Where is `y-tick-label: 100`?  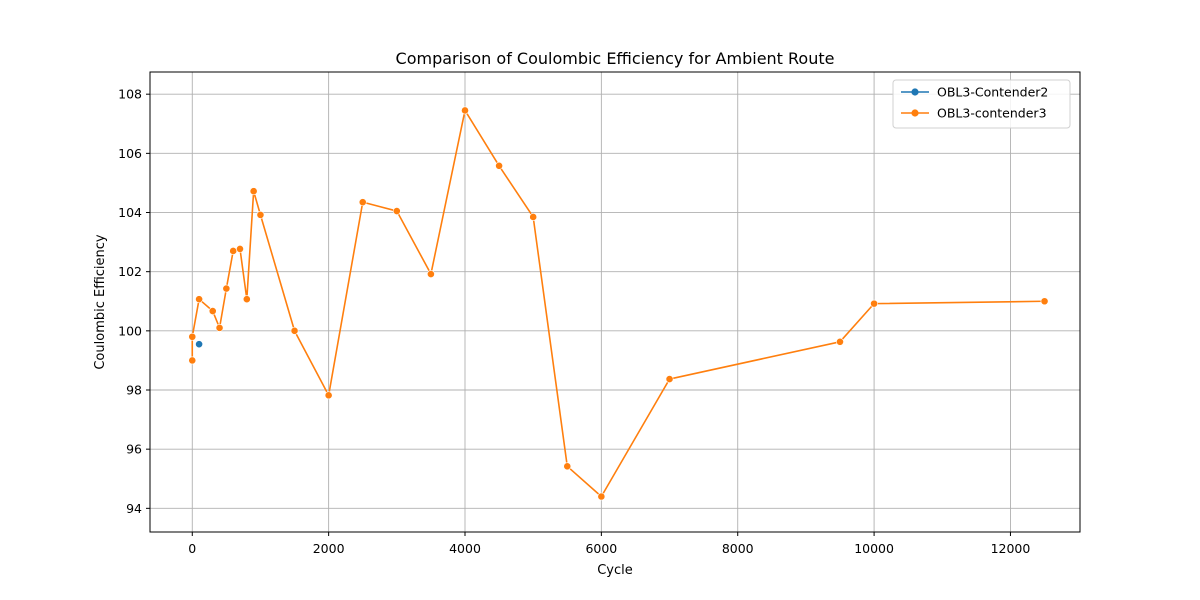 y-tick-label: 100 is located at coordinates (130, 330).